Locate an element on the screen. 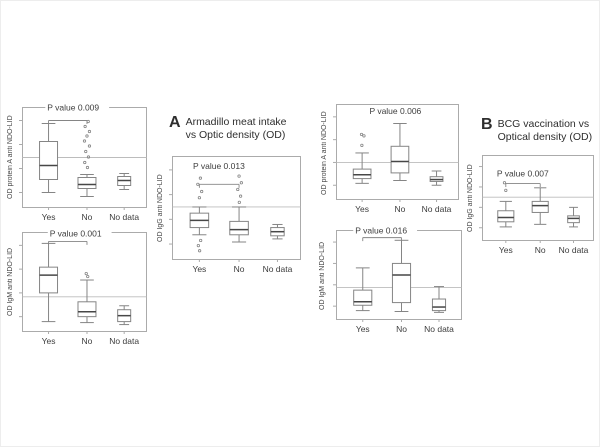  y-axis-label-igg-right: OD IgG anti NDO-LID is located at coordinates (470, 198).